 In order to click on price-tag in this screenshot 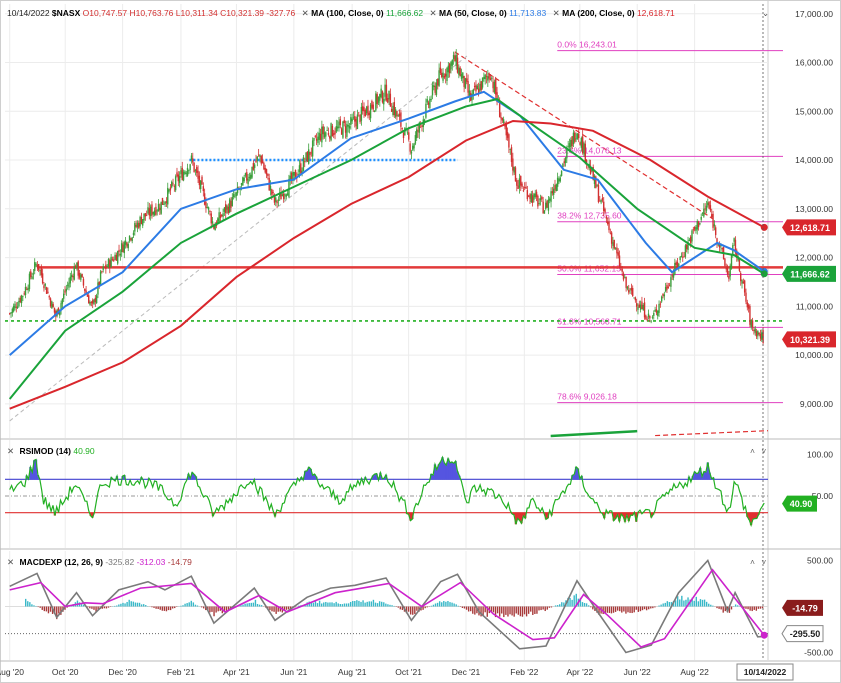, I will do `click(809, 273)`.